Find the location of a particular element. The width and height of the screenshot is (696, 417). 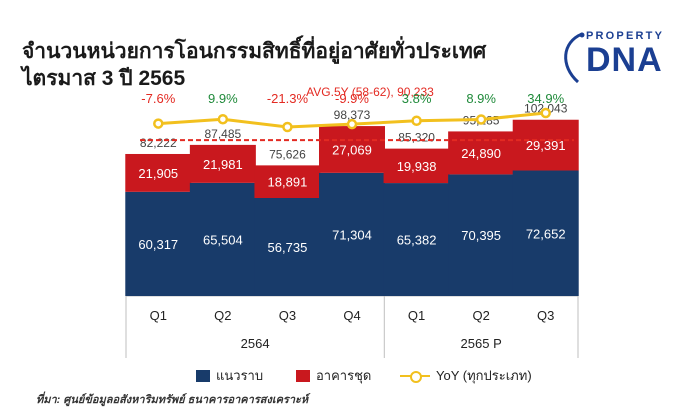

yoy-label-6: 8.9% is located at coordinates (481, 98).